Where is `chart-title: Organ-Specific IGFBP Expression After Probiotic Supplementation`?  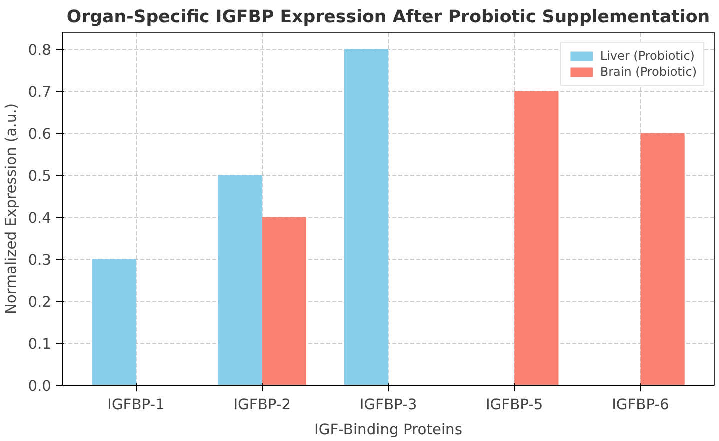
chart-title: Organ-Specific IGFBP Expression After Probiotic Supplementation is located at coordinates (388, 18).